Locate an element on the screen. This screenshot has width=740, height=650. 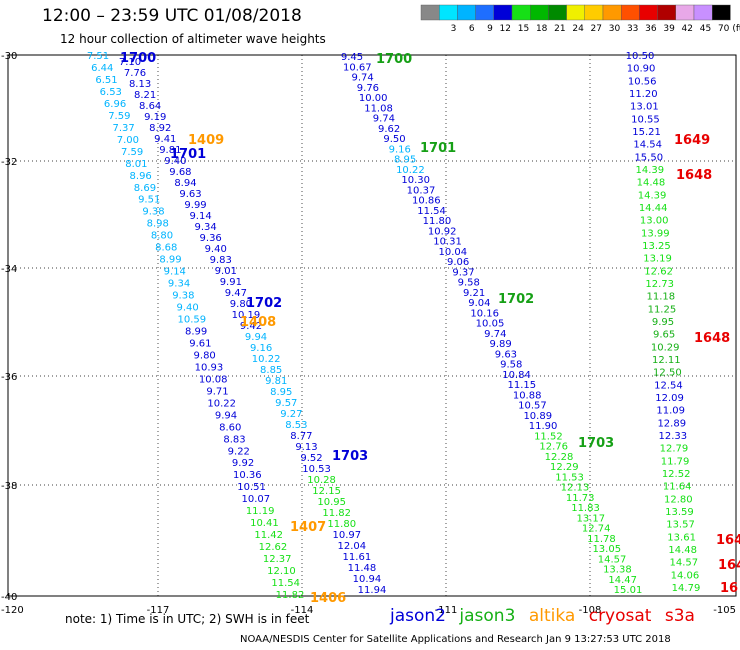
scale-label: 45 is located at coordinates (705, 29).